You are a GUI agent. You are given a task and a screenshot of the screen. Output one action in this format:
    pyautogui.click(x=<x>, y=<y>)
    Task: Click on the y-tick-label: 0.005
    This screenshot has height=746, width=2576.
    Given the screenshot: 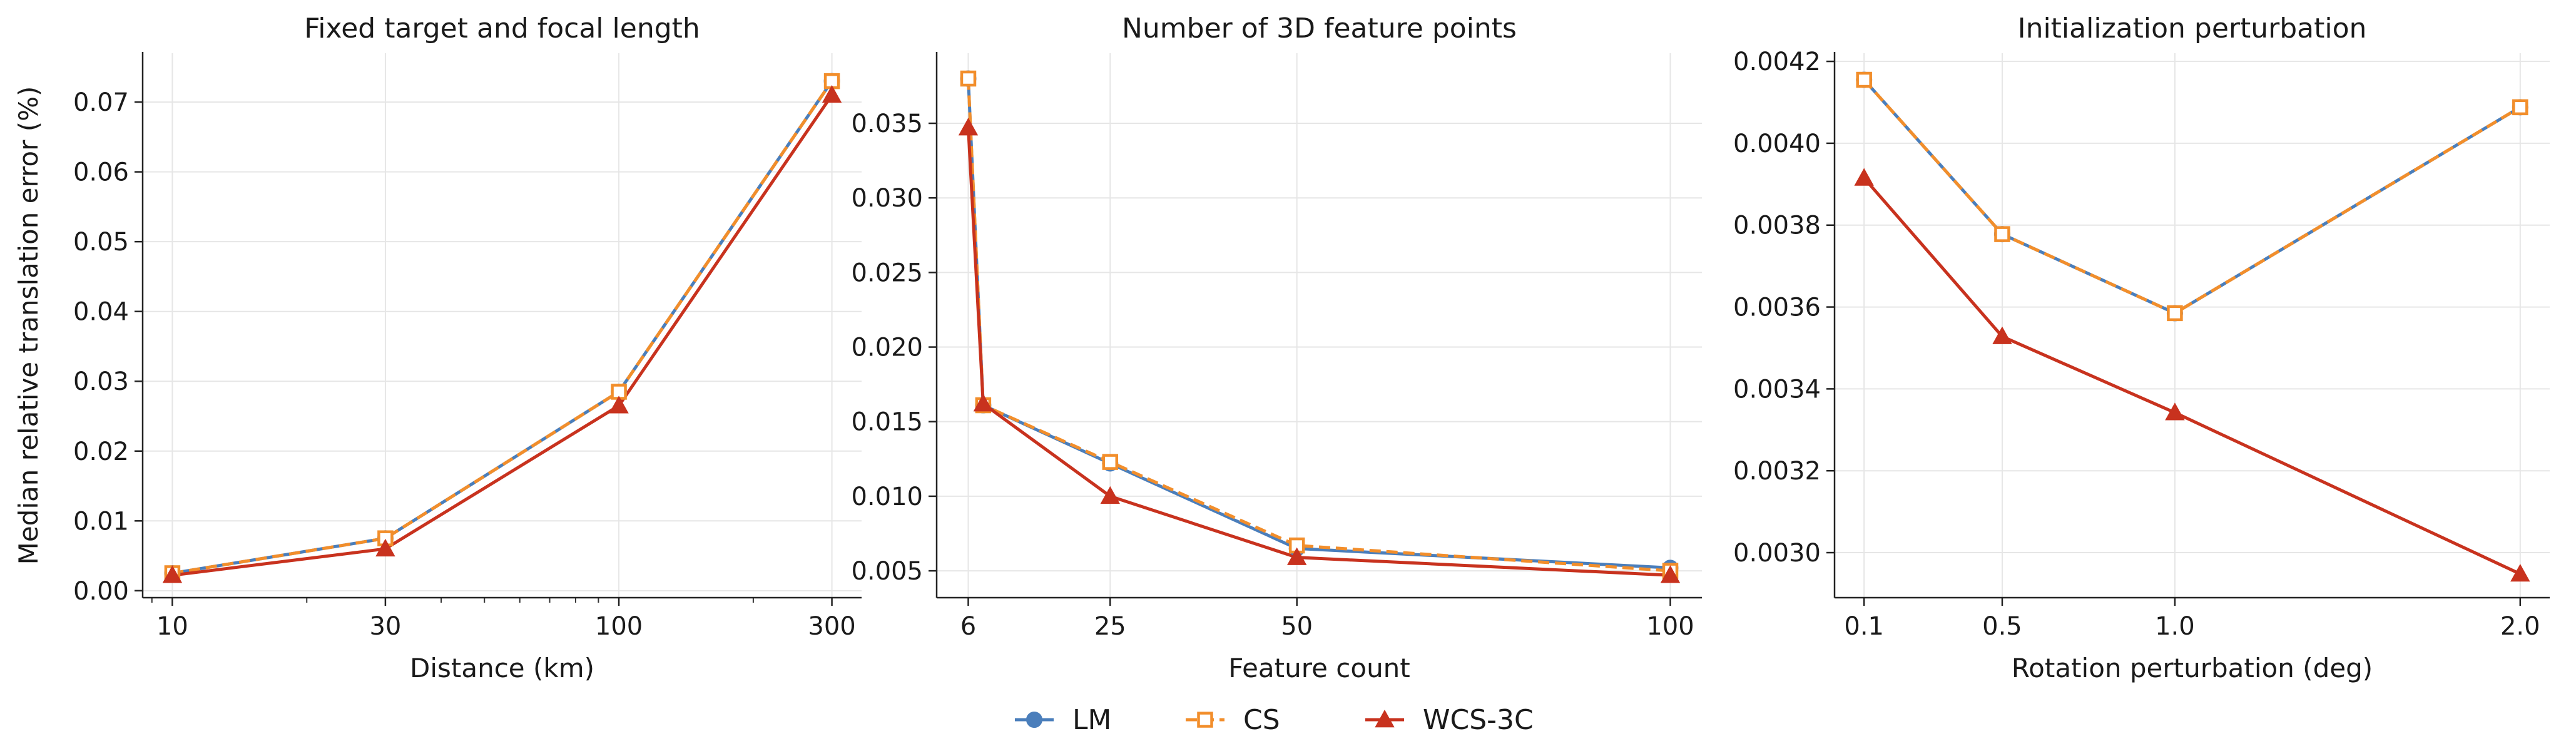 What is the action you would take?
    pyautogui.click(x=887, y=571)
    